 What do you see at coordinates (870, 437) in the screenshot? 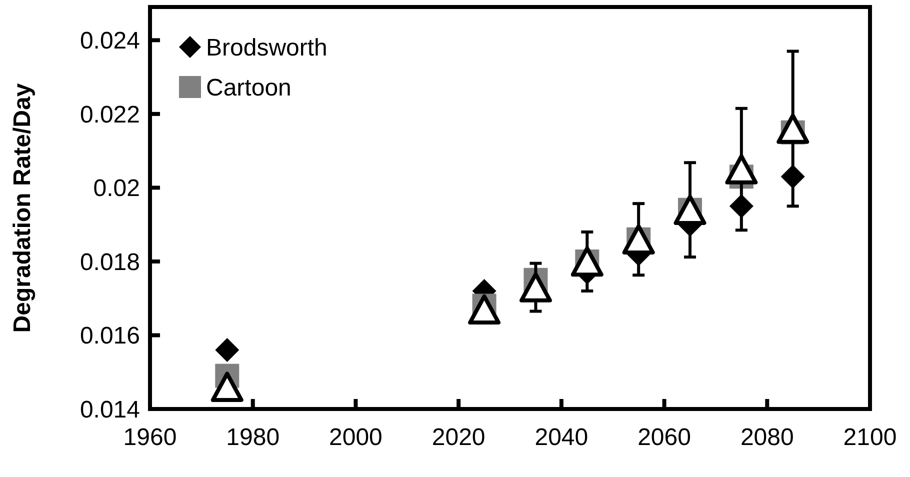
I see `x-tick-label: 2100` at bounding box center [870, 437].